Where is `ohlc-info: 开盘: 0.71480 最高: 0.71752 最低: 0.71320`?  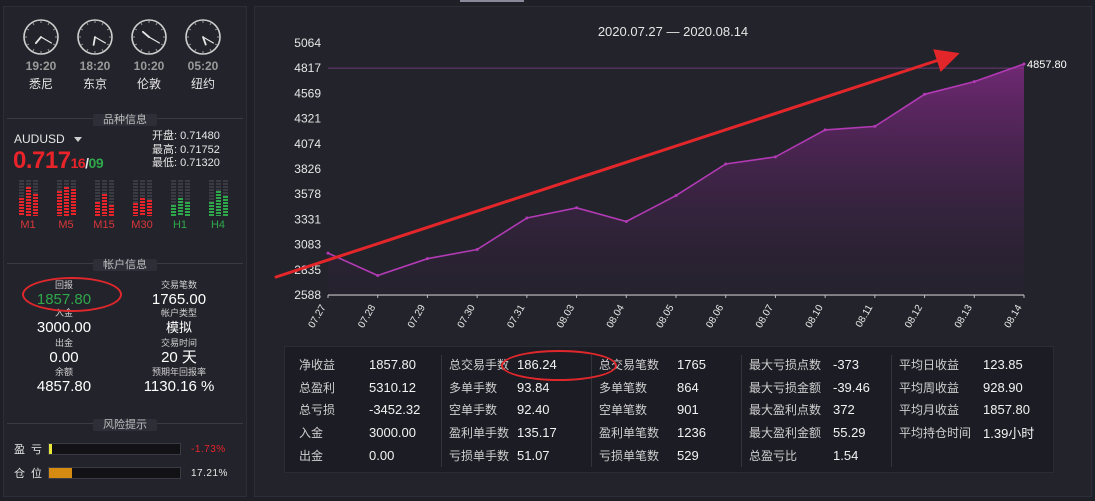
ohlc-info: 开盘: 0.71480 最高: 0.71752 最低: 0.71320 is located at coordinates (186, 150).